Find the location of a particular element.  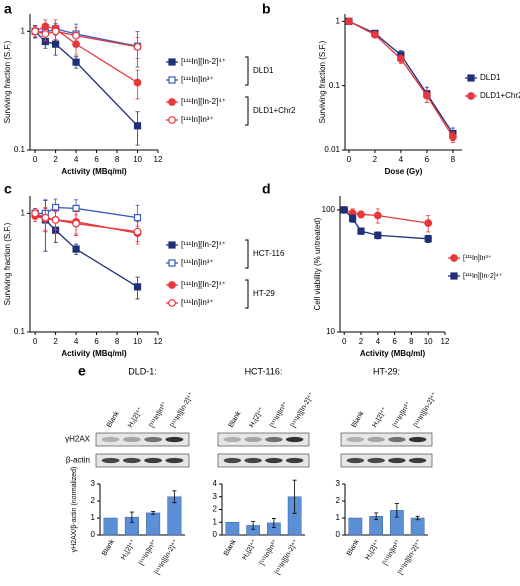

y-tick-label: 3 is located at coordinates (215, 496).